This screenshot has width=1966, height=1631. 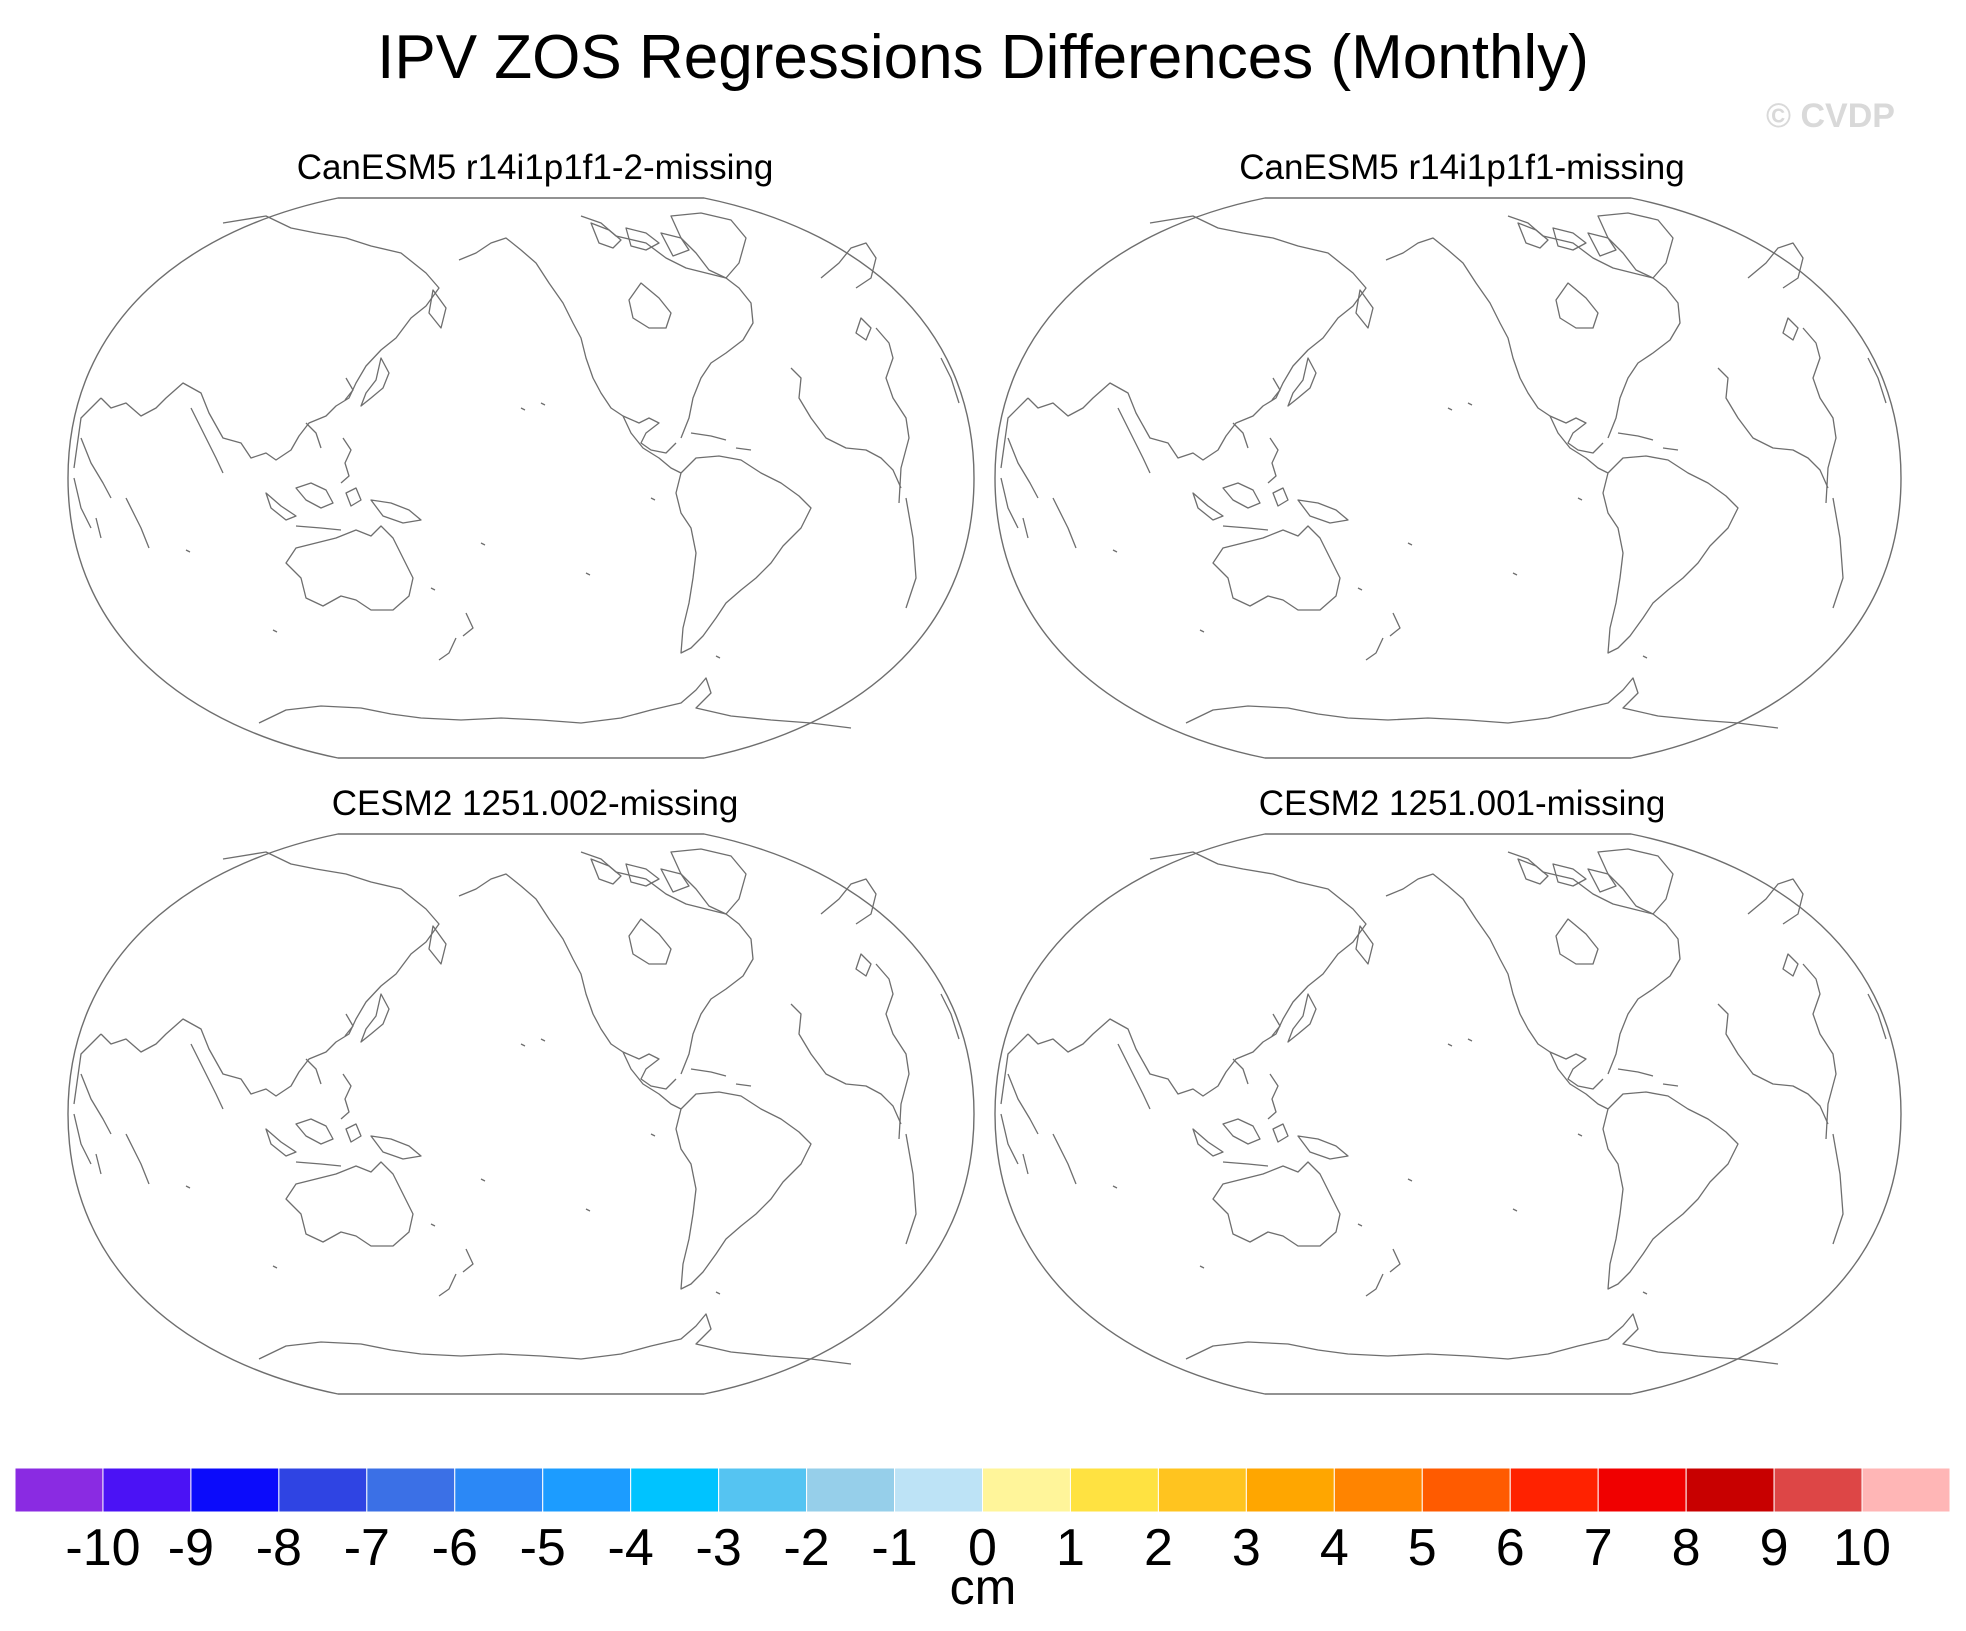 I want to click on panel-title-top-left: CanESM5 r14i1p1f1-2-missing, so click(x=535, y=167).